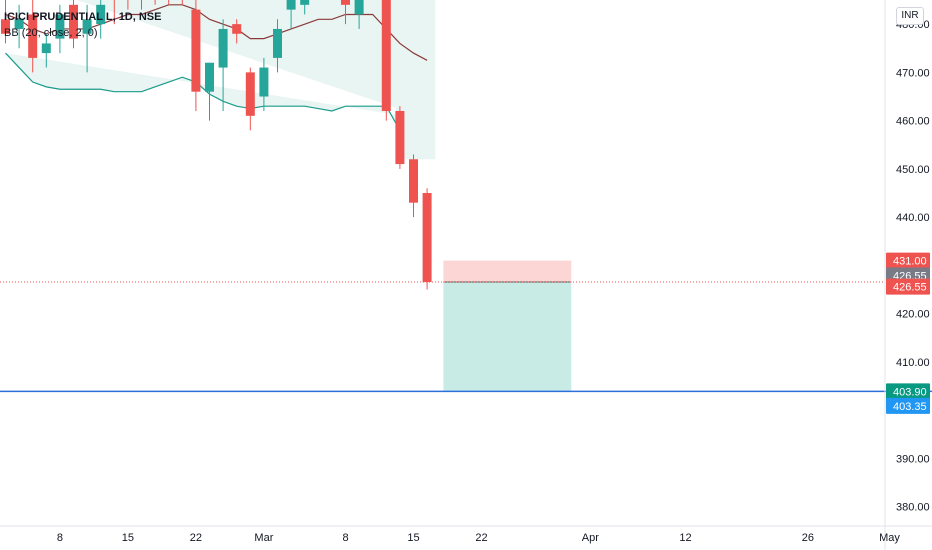  I want to click on time-tick-label: Mar, so click(263, 538).